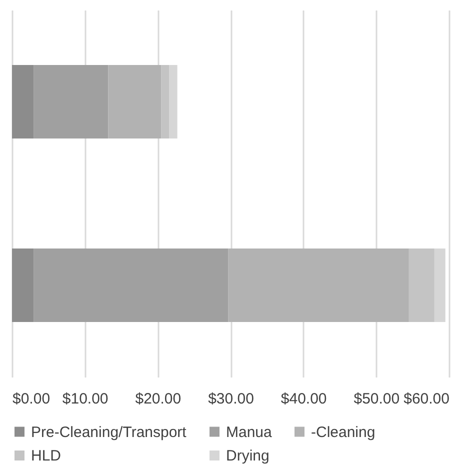 Image resolution: width=474 pixels, height=474 pixels. Describe the element at coordinates (31, 399) in the screenshot. I see `x-tick-label: $0.00` at that location.